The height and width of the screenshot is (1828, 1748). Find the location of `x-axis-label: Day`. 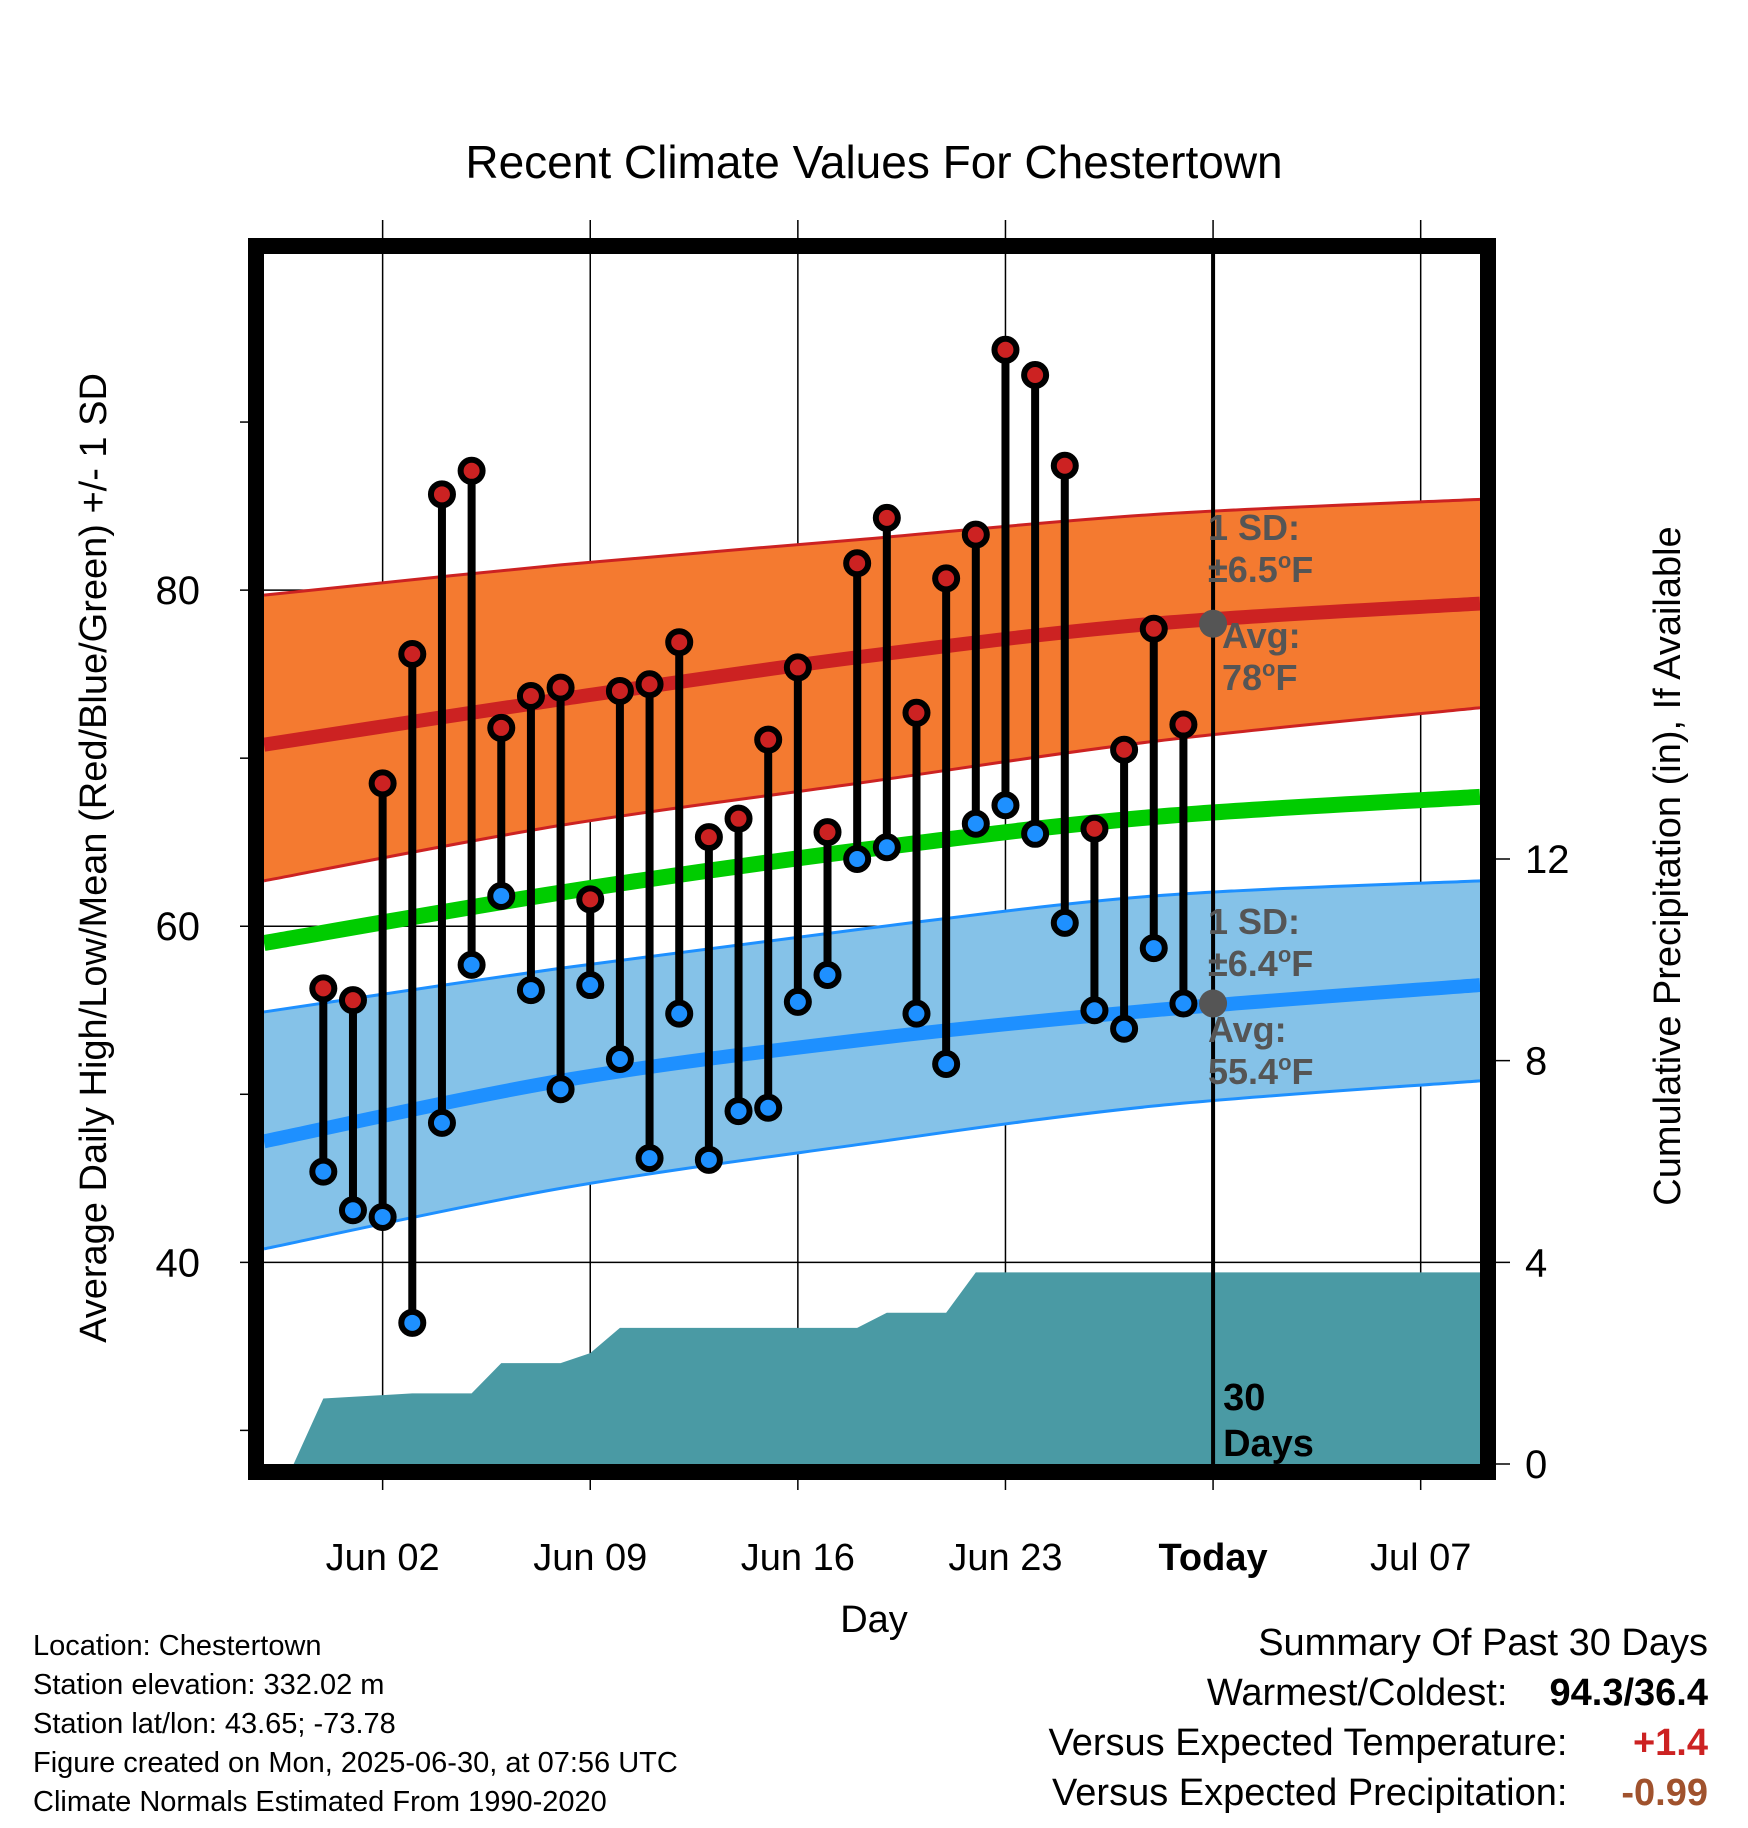

x-axis-label: Day is located at coordinates (874, 1620).